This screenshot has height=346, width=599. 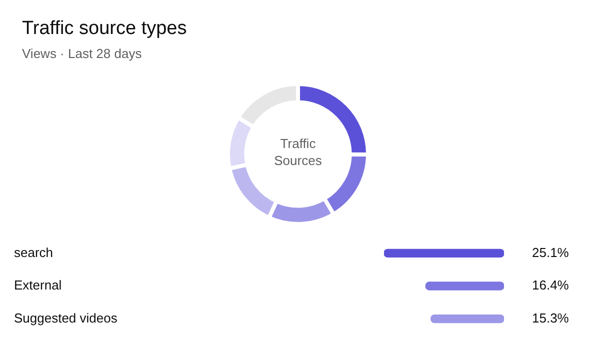 I want to click on chart-title: Traffic source types, so click(x=104, y=29).